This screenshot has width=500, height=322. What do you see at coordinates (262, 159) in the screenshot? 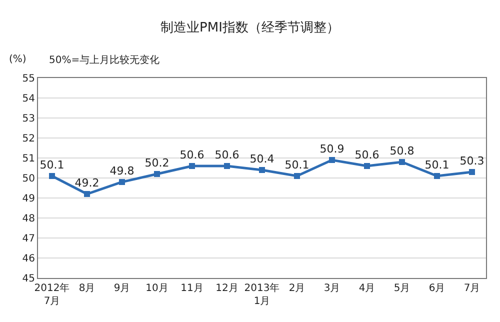
I see `data-label: 50.4` at bounding box center [262, 159].